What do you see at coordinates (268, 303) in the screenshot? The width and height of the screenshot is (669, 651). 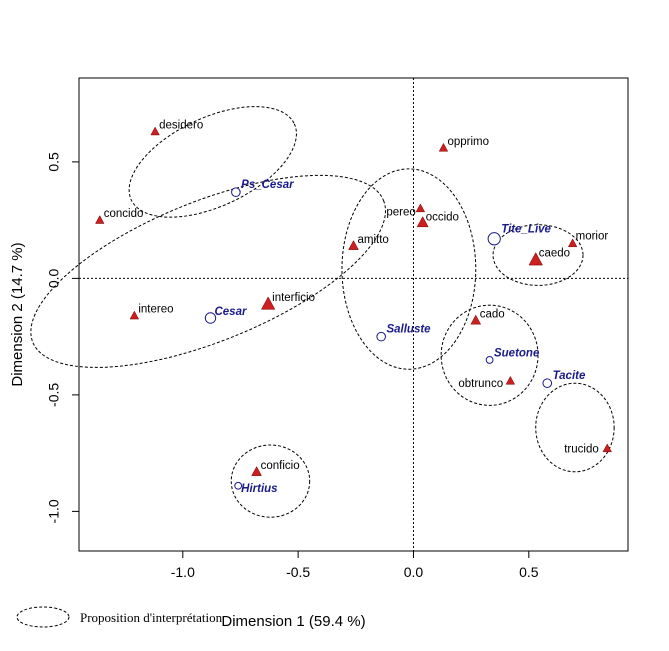 I see `word-point-interficio` at bounding box center [268, 303].